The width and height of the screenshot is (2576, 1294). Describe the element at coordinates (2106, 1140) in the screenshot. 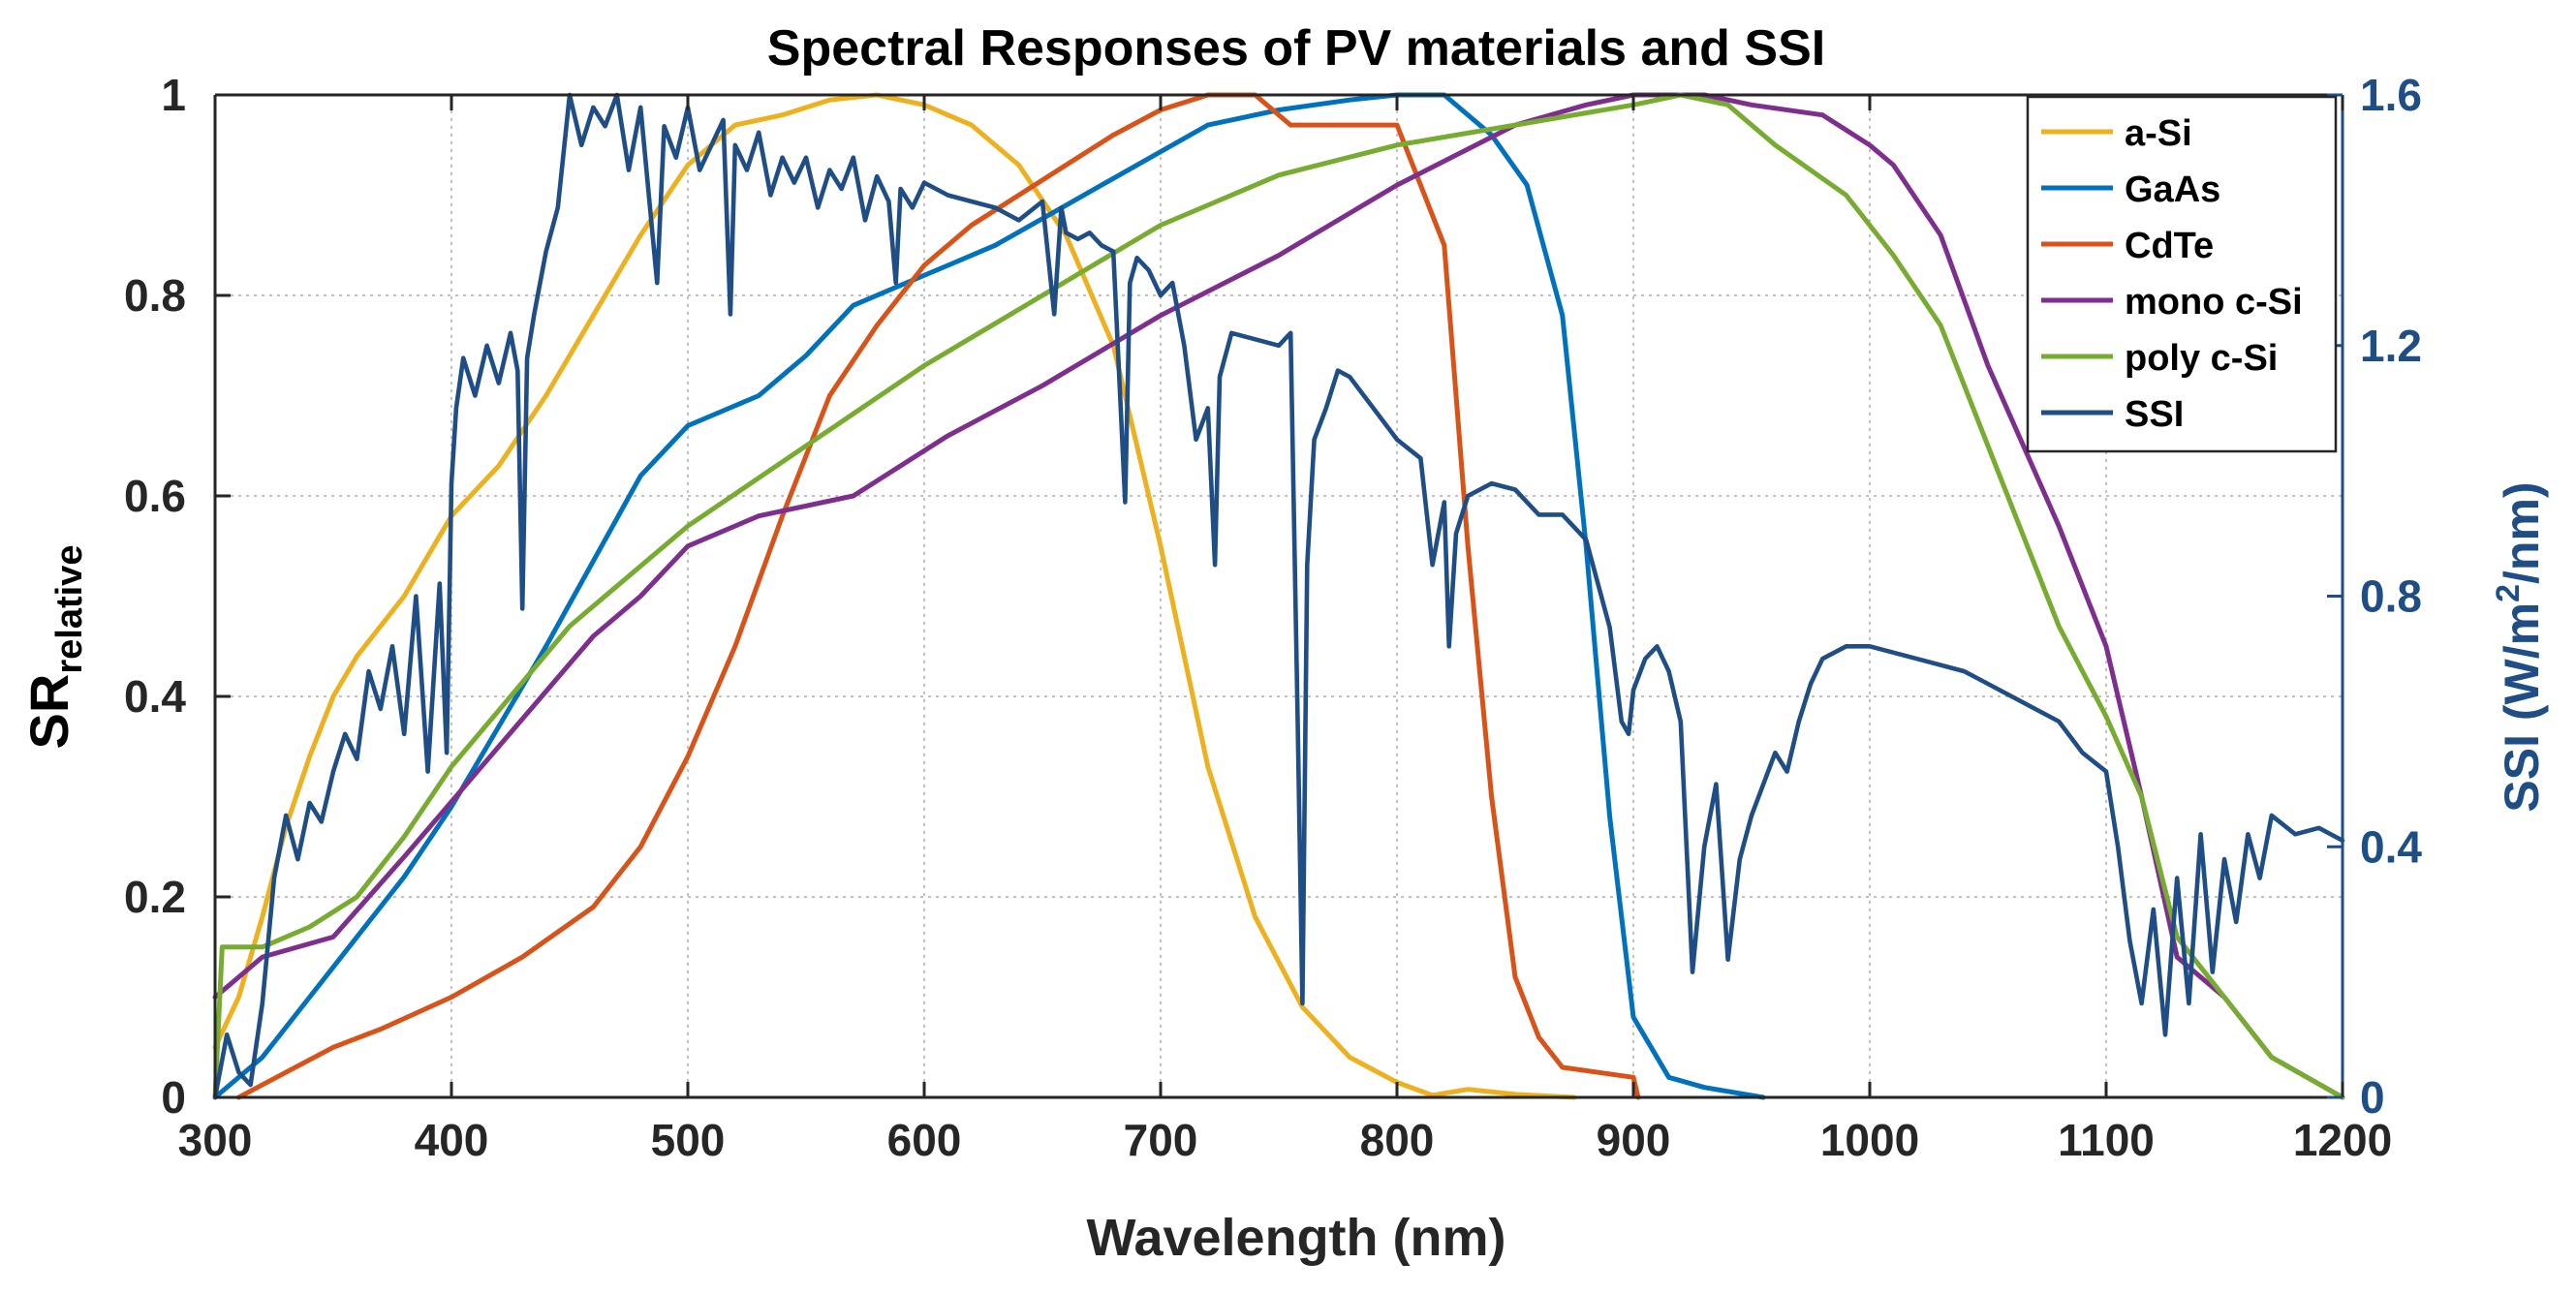

I see `x-tick-label: 1100` at that location.